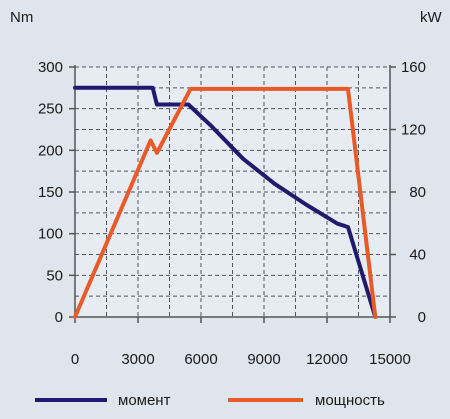 Image resolution: width=450 pixels, height=419 pixels. Describe the element at coordinates (327, 359) in the screenshot. I see `x-tick-label: 12000` at that location.